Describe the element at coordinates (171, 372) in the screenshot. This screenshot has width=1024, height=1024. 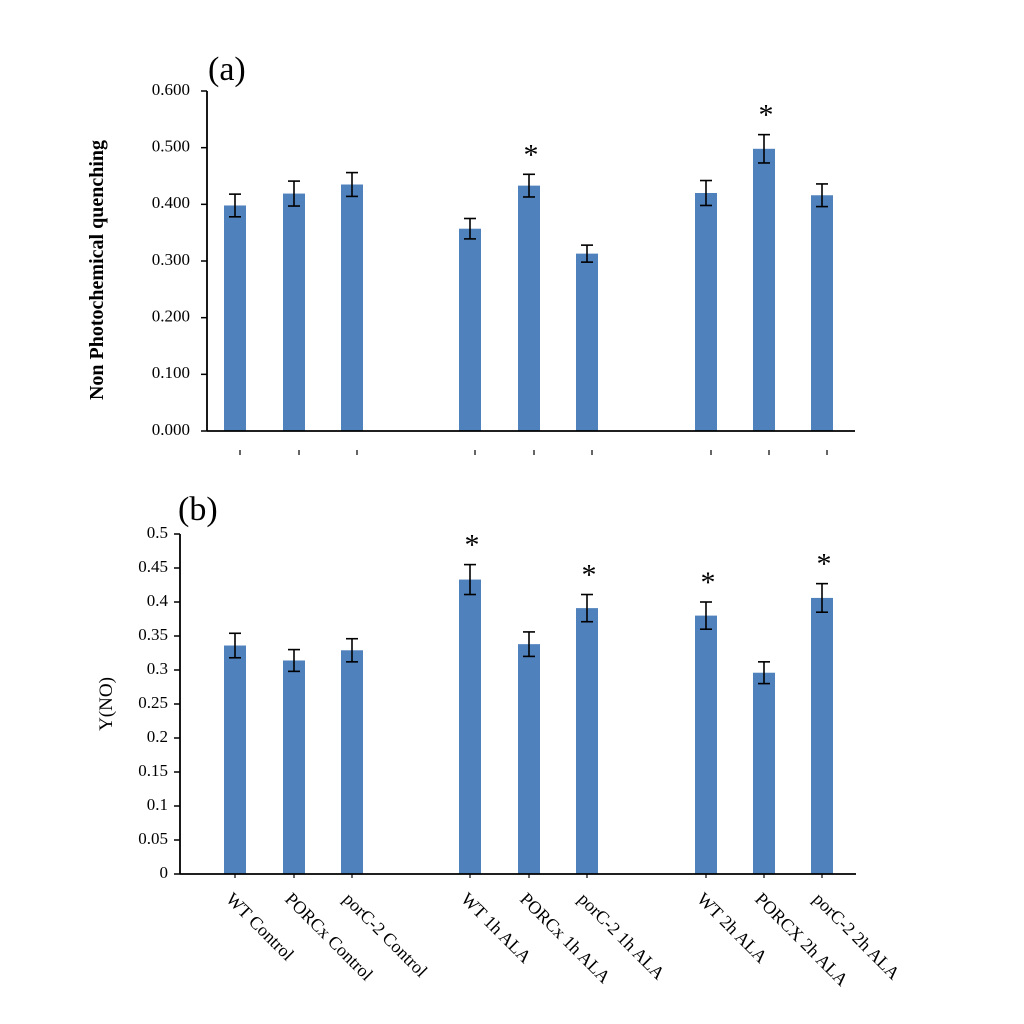
I see `panel-a-y-tick-label: 0.100` at that location.